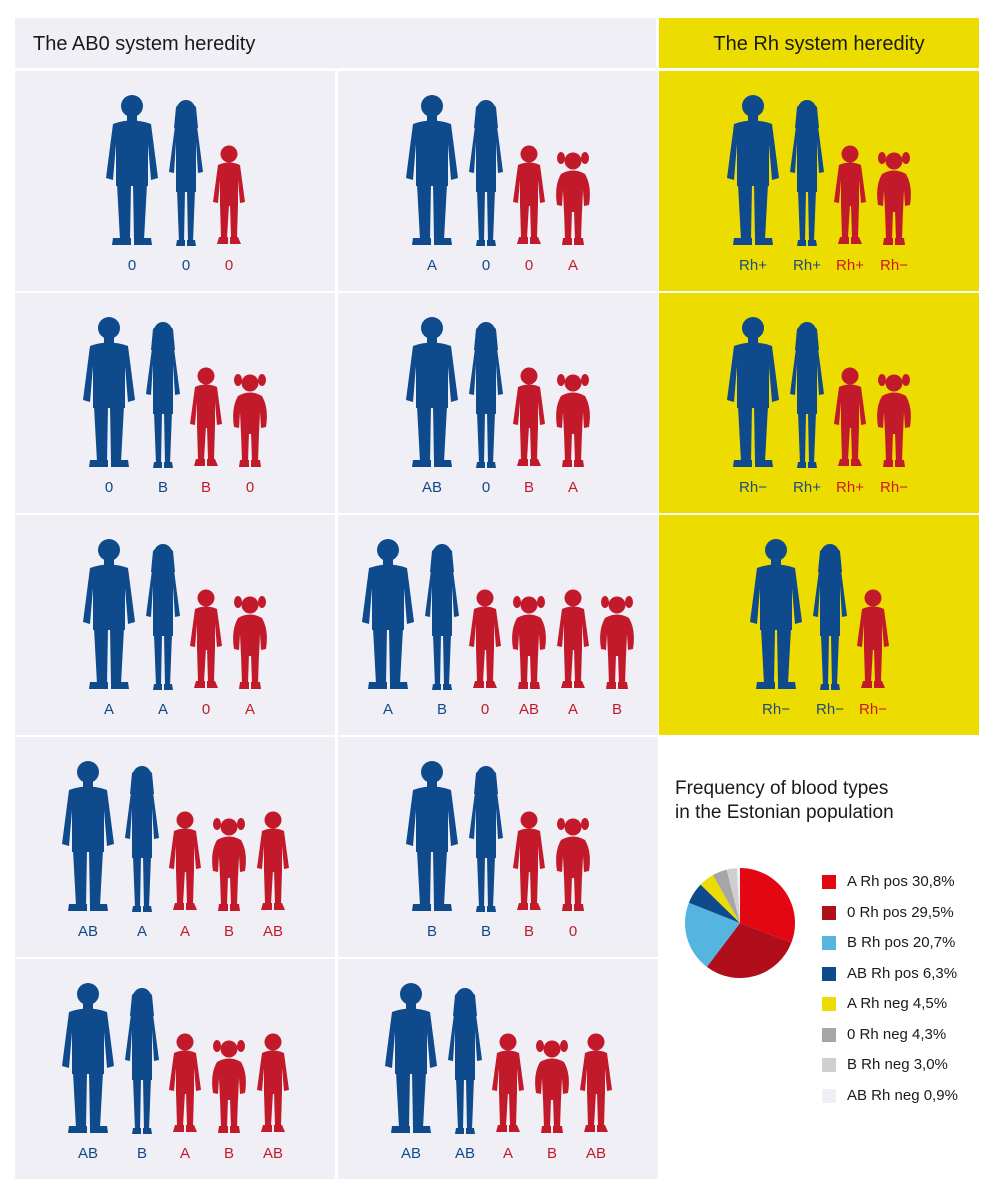 The height and width of the screenshot is (1201, 994). What do you see at coordinates (784, 812) in the screenshot?
I see `chart-title-line-2: in the Estonian population` at bounding box center [784, 812].